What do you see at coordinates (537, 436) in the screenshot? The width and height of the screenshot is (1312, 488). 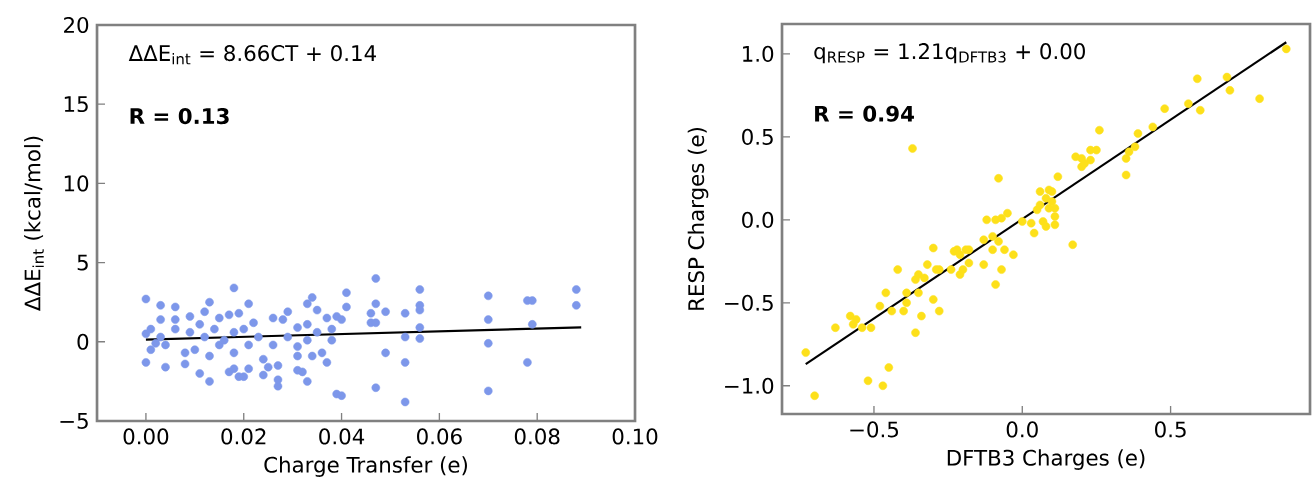 I see `x-tick-label: 0.08` at bounding box center [537, 436].